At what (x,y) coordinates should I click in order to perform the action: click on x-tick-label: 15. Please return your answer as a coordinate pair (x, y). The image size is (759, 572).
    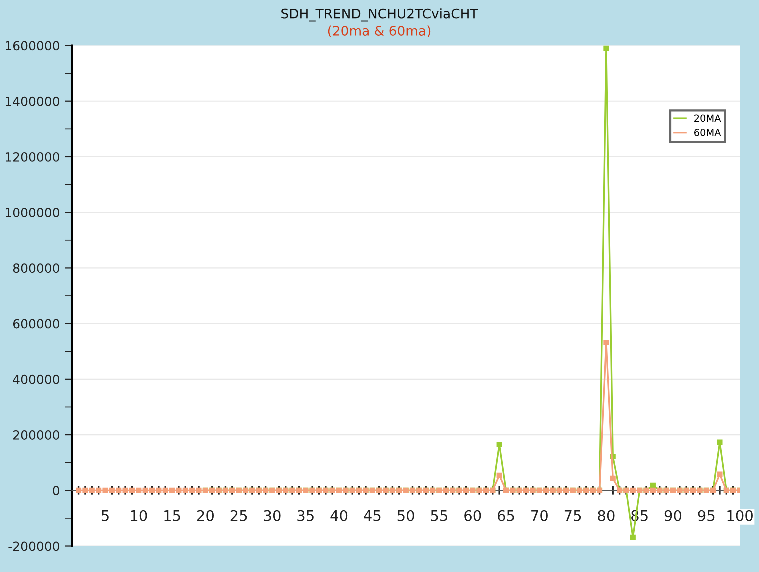
    Looking at the image, I should click on (172, 516).